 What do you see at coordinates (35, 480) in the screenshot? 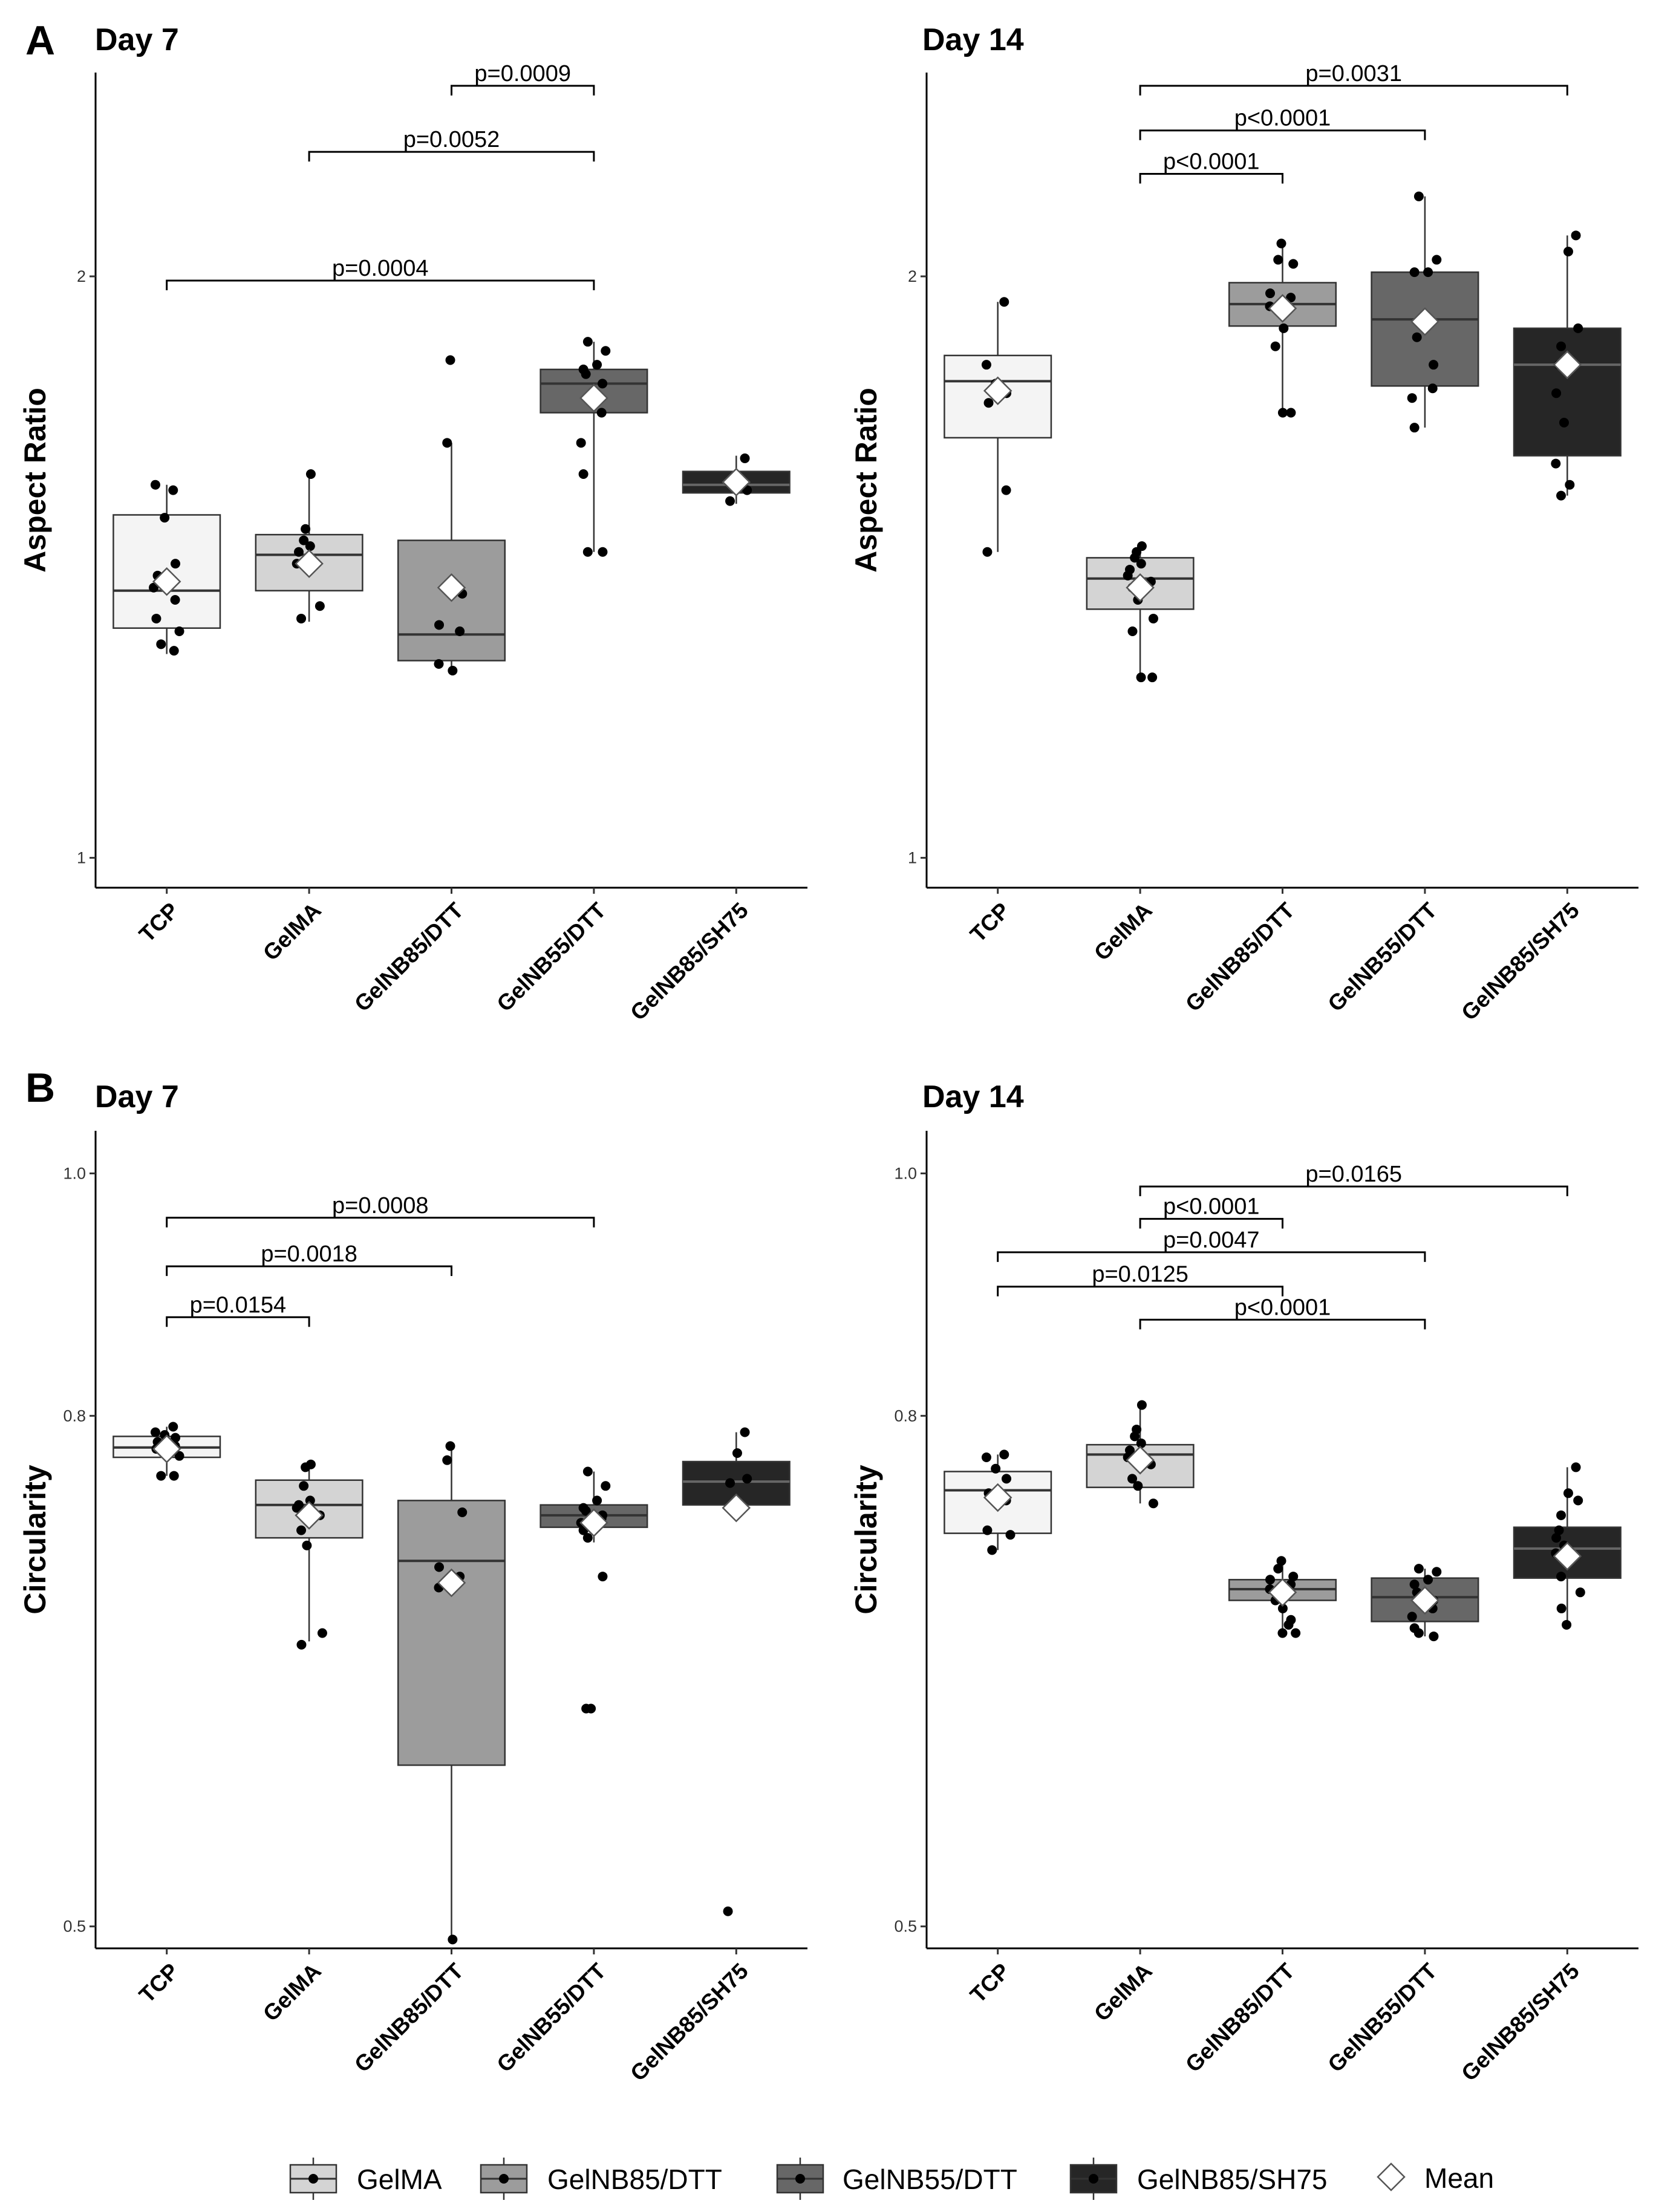
I see `y-axis-title: Aspect Ratio` at bounding box center [35, 480].